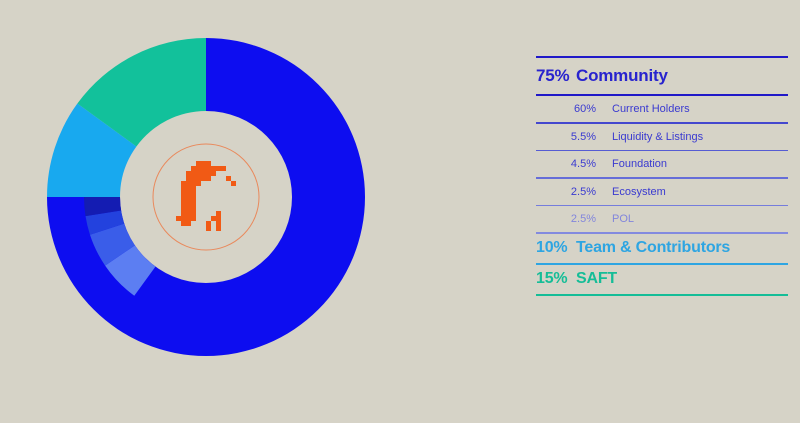 Image resolution: width=800 pixels, height=423 pixels. I want to click on donut-subsegment-foundation, so click(112, 244).